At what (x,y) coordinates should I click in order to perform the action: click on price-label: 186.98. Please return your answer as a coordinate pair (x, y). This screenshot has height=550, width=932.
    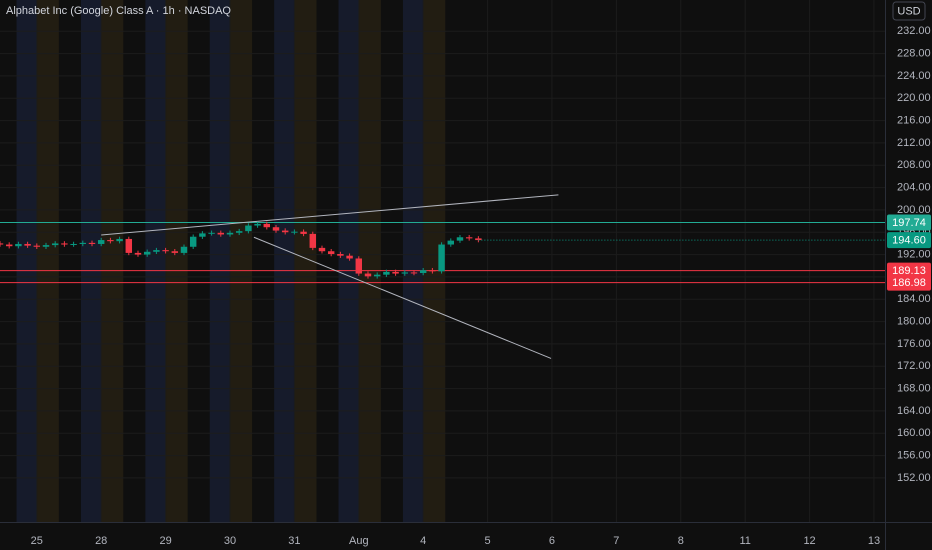
    Looking at the image, I should click on (909, 283).